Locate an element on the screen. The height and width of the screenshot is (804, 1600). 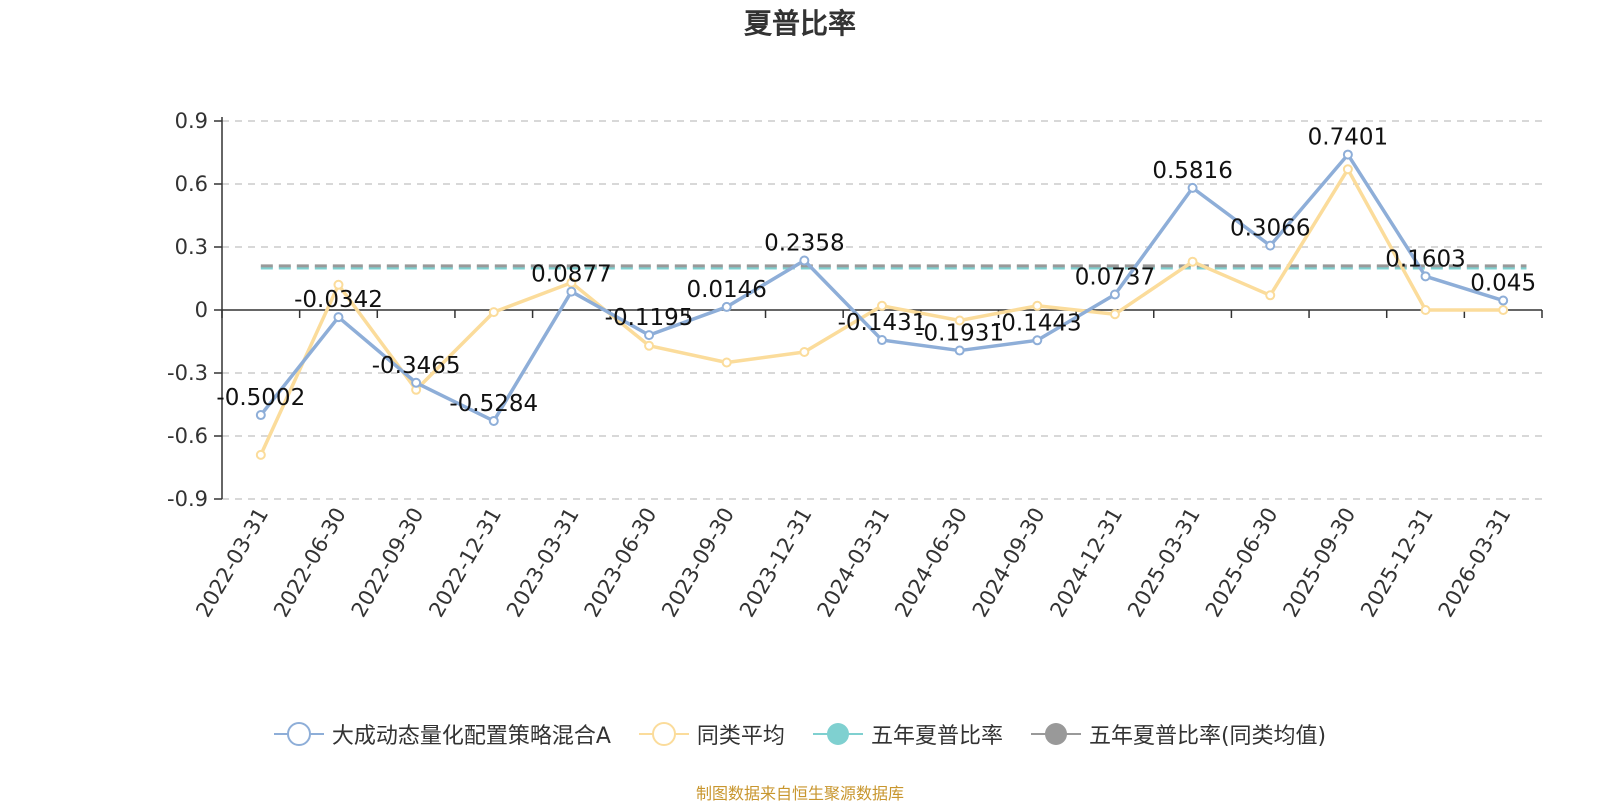
data-label: 0.045 is located at coordinates (1503, 284).